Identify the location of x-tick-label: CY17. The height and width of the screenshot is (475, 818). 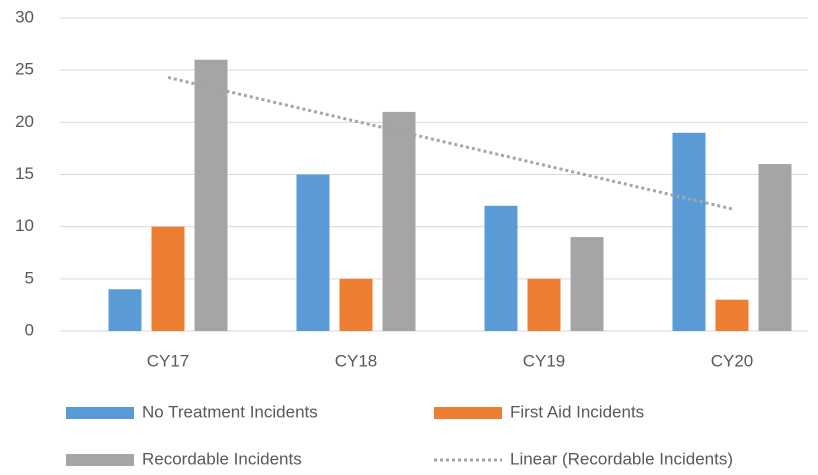
(168, 360).